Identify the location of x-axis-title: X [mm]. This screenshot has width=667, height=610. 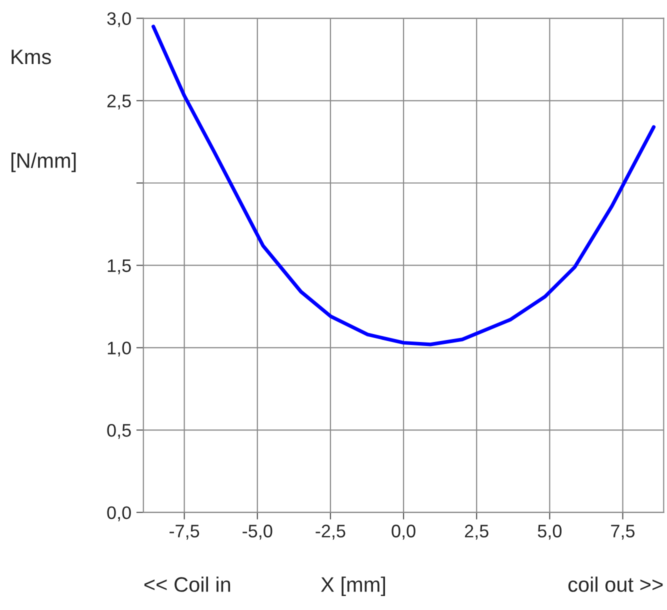
(353, 586).